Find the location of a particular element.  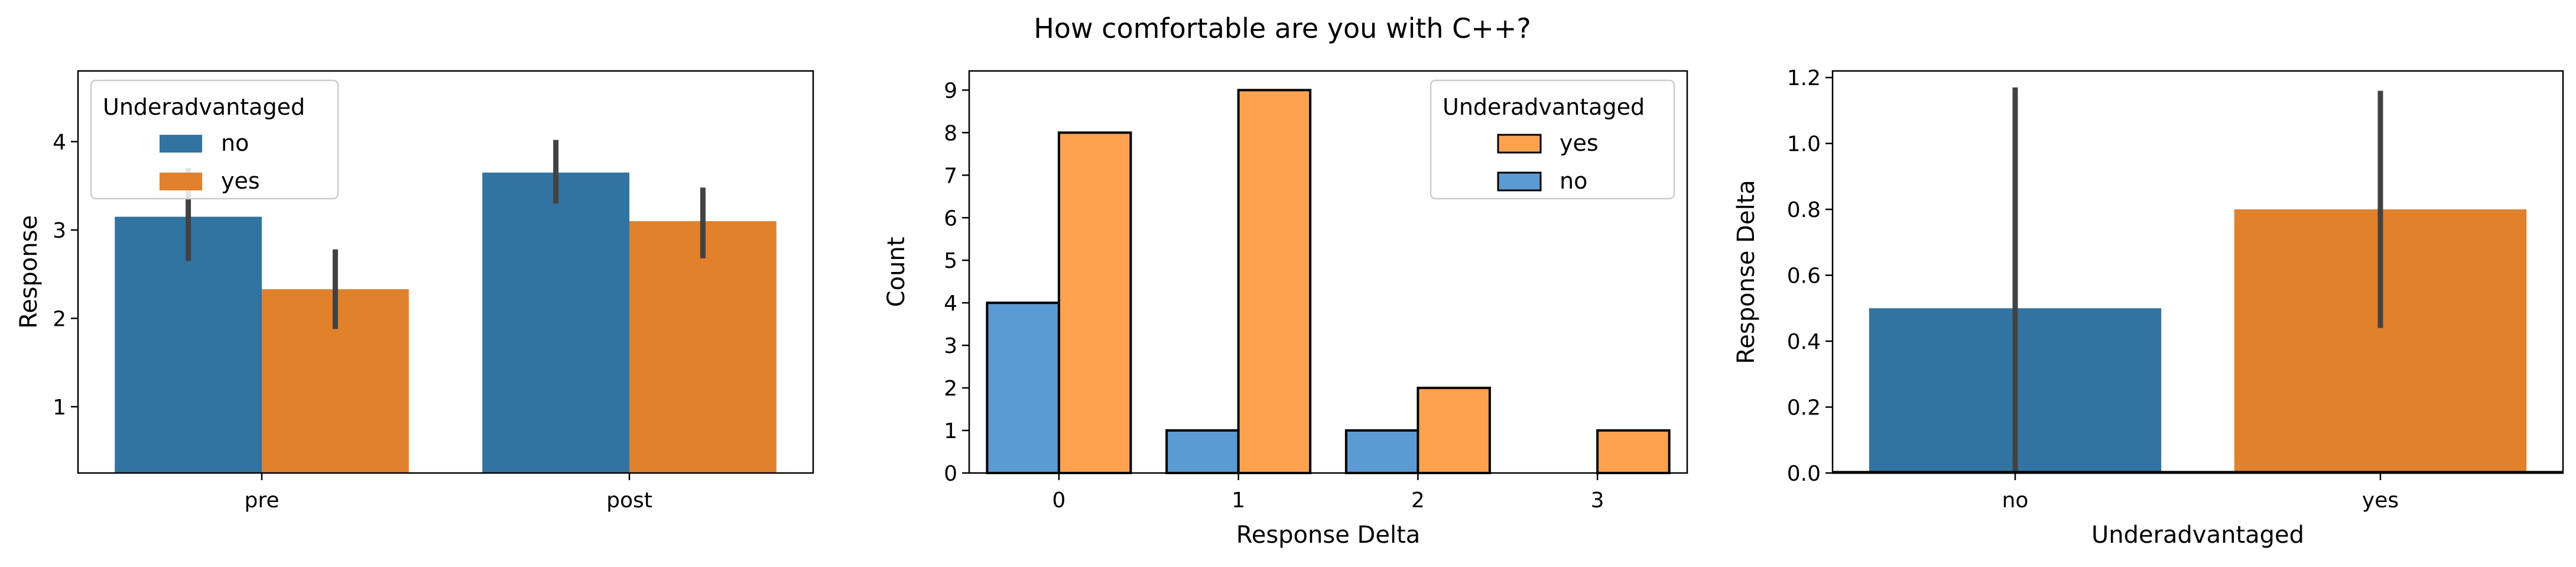

x-axis-label: Underadvantaged is located at coordinates (2197, 535).